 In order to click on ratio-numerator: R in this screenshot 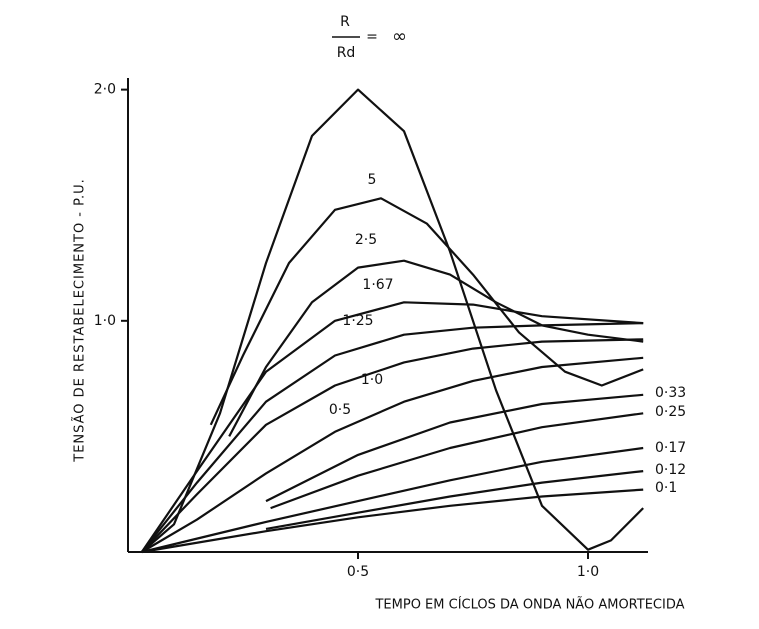, I will do `click(345, 22)`.